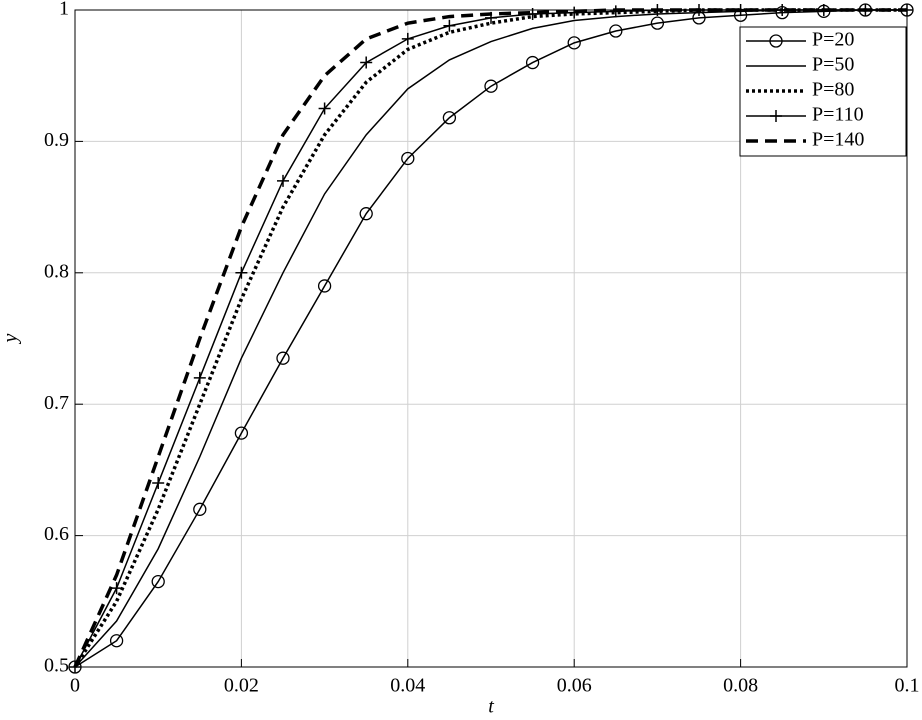 This screenshot has height=720, width=922. What do you see at coordinates (838, 115) in the screenshot?
I see `legend-label: P=110` at bounding box center [838, 115].